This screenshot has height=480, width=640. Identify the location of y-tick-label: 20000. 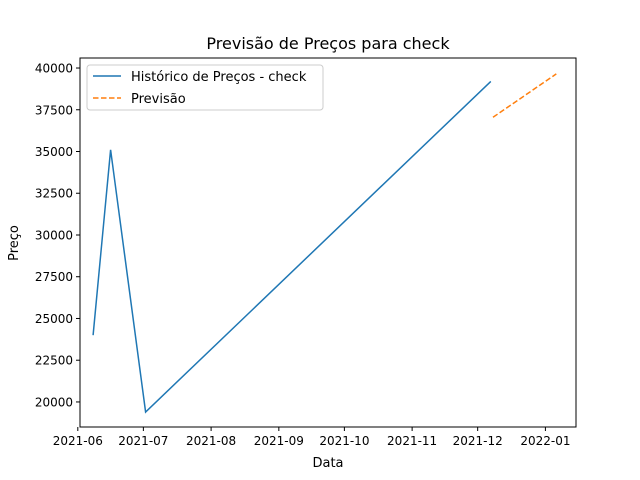
(54, 402).